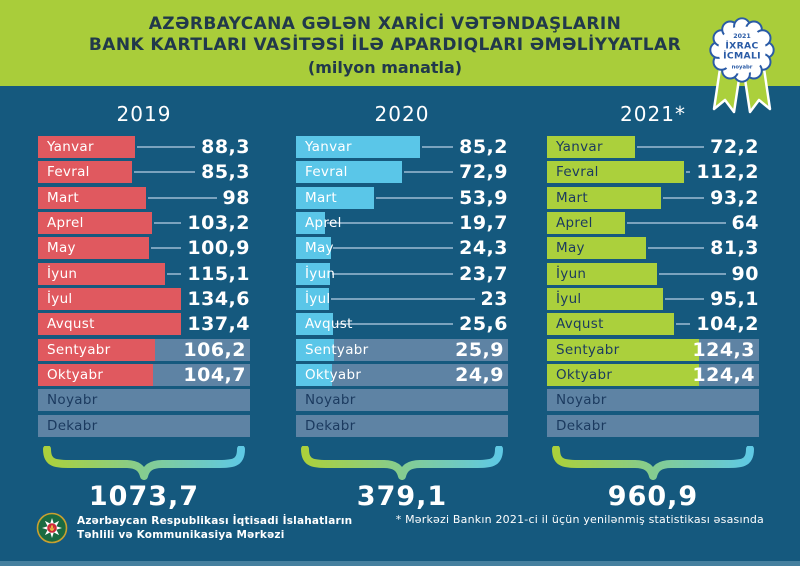 The width and height of the screenshot is (800, 566). I want to click on month-row-2020-i̇yun: 23,7 İyun, so click(402, 273).